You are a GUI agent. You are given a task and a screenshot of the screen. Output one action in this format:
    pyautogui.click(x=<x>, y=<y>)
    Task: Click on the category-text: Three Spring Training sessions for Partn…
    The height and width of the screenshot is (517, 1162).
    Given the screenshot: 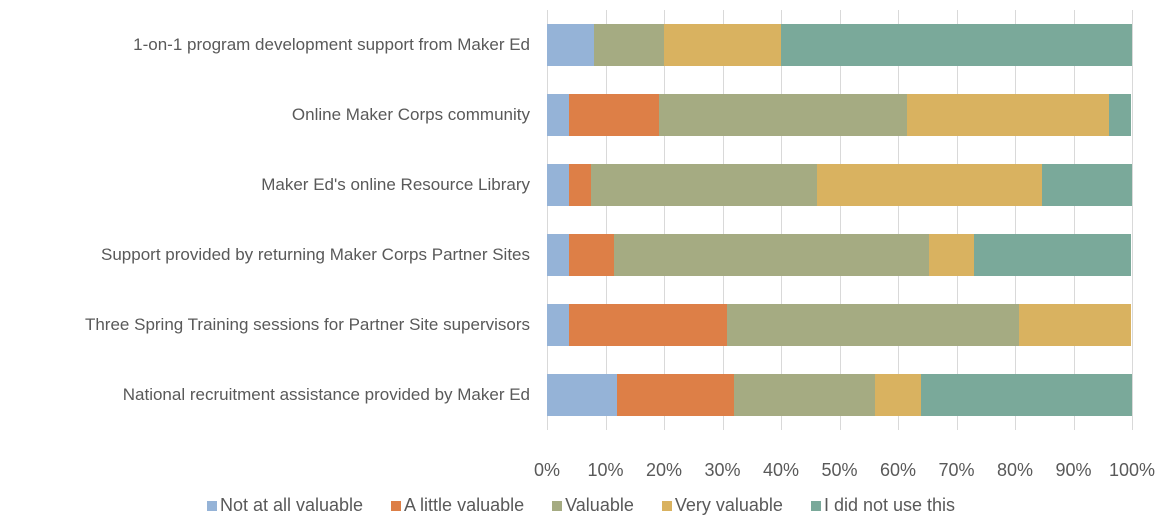 What is the action you would take?
    pyautogui.click(x=307, y=324)
    